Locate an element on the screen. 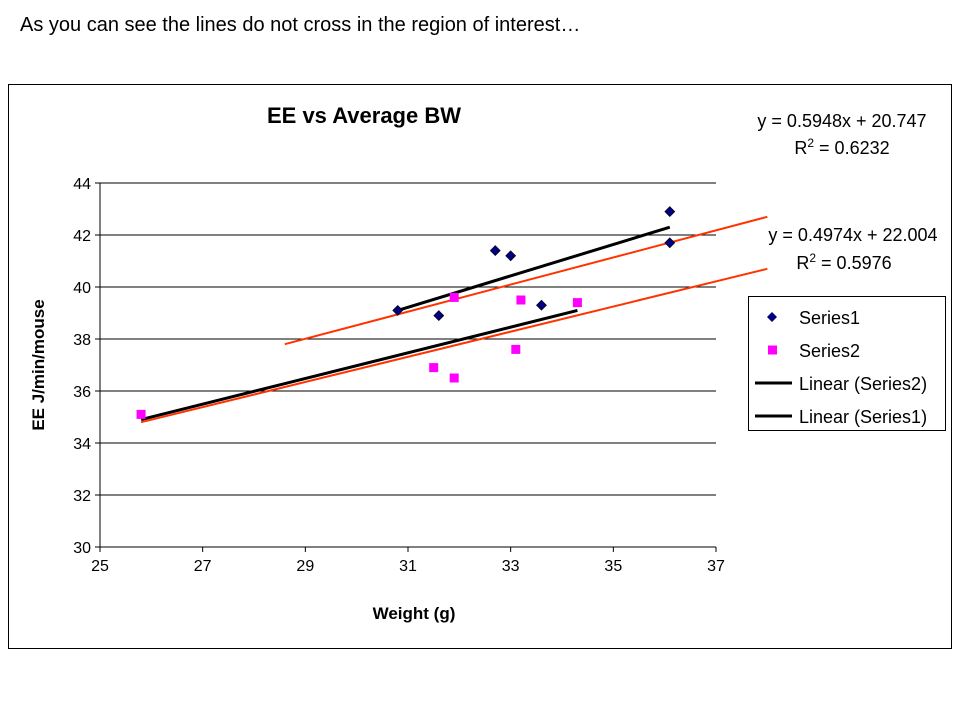 The image size is (960, 720). y-tick-label: 32 is located at coordinates (82, 496).